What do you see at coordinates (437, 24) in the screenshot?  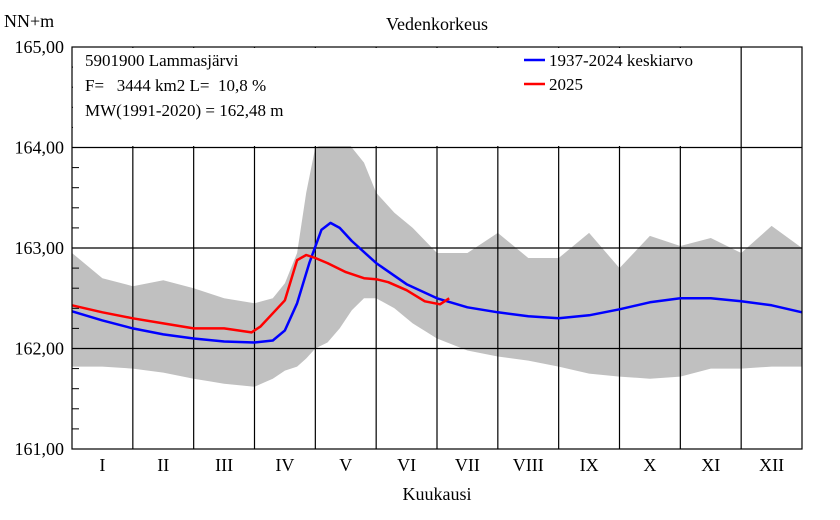 I see `chart-title: Vedenkorkeus` at bounding box center [437, 24].